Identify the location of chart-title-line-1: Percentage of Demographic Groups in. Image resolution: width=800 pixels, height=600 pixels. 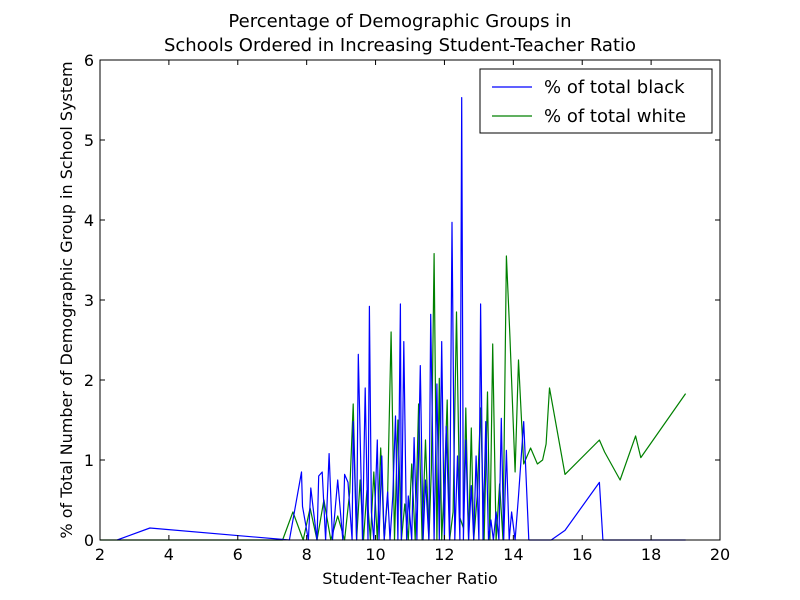
(400, 21).